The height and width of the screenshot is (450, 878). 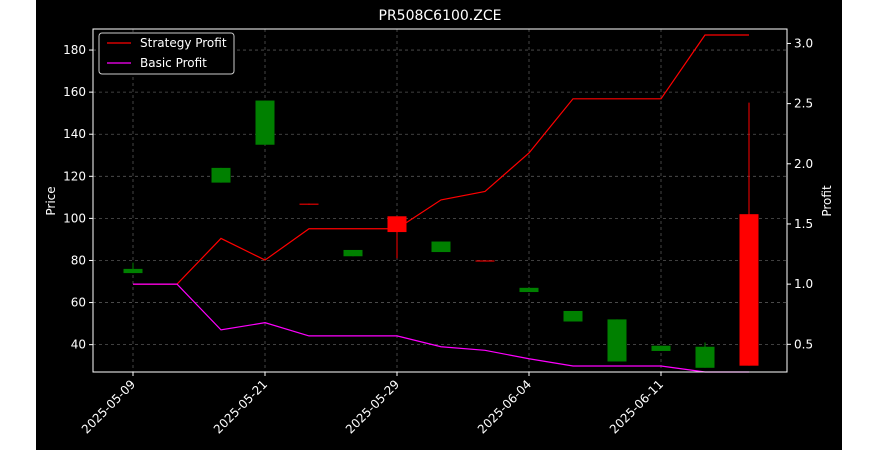 What do you see at coordinates (803, 43) in the screenshot?
I see `y-right-tick-label: 3.0` at bounding box center [803, 43].